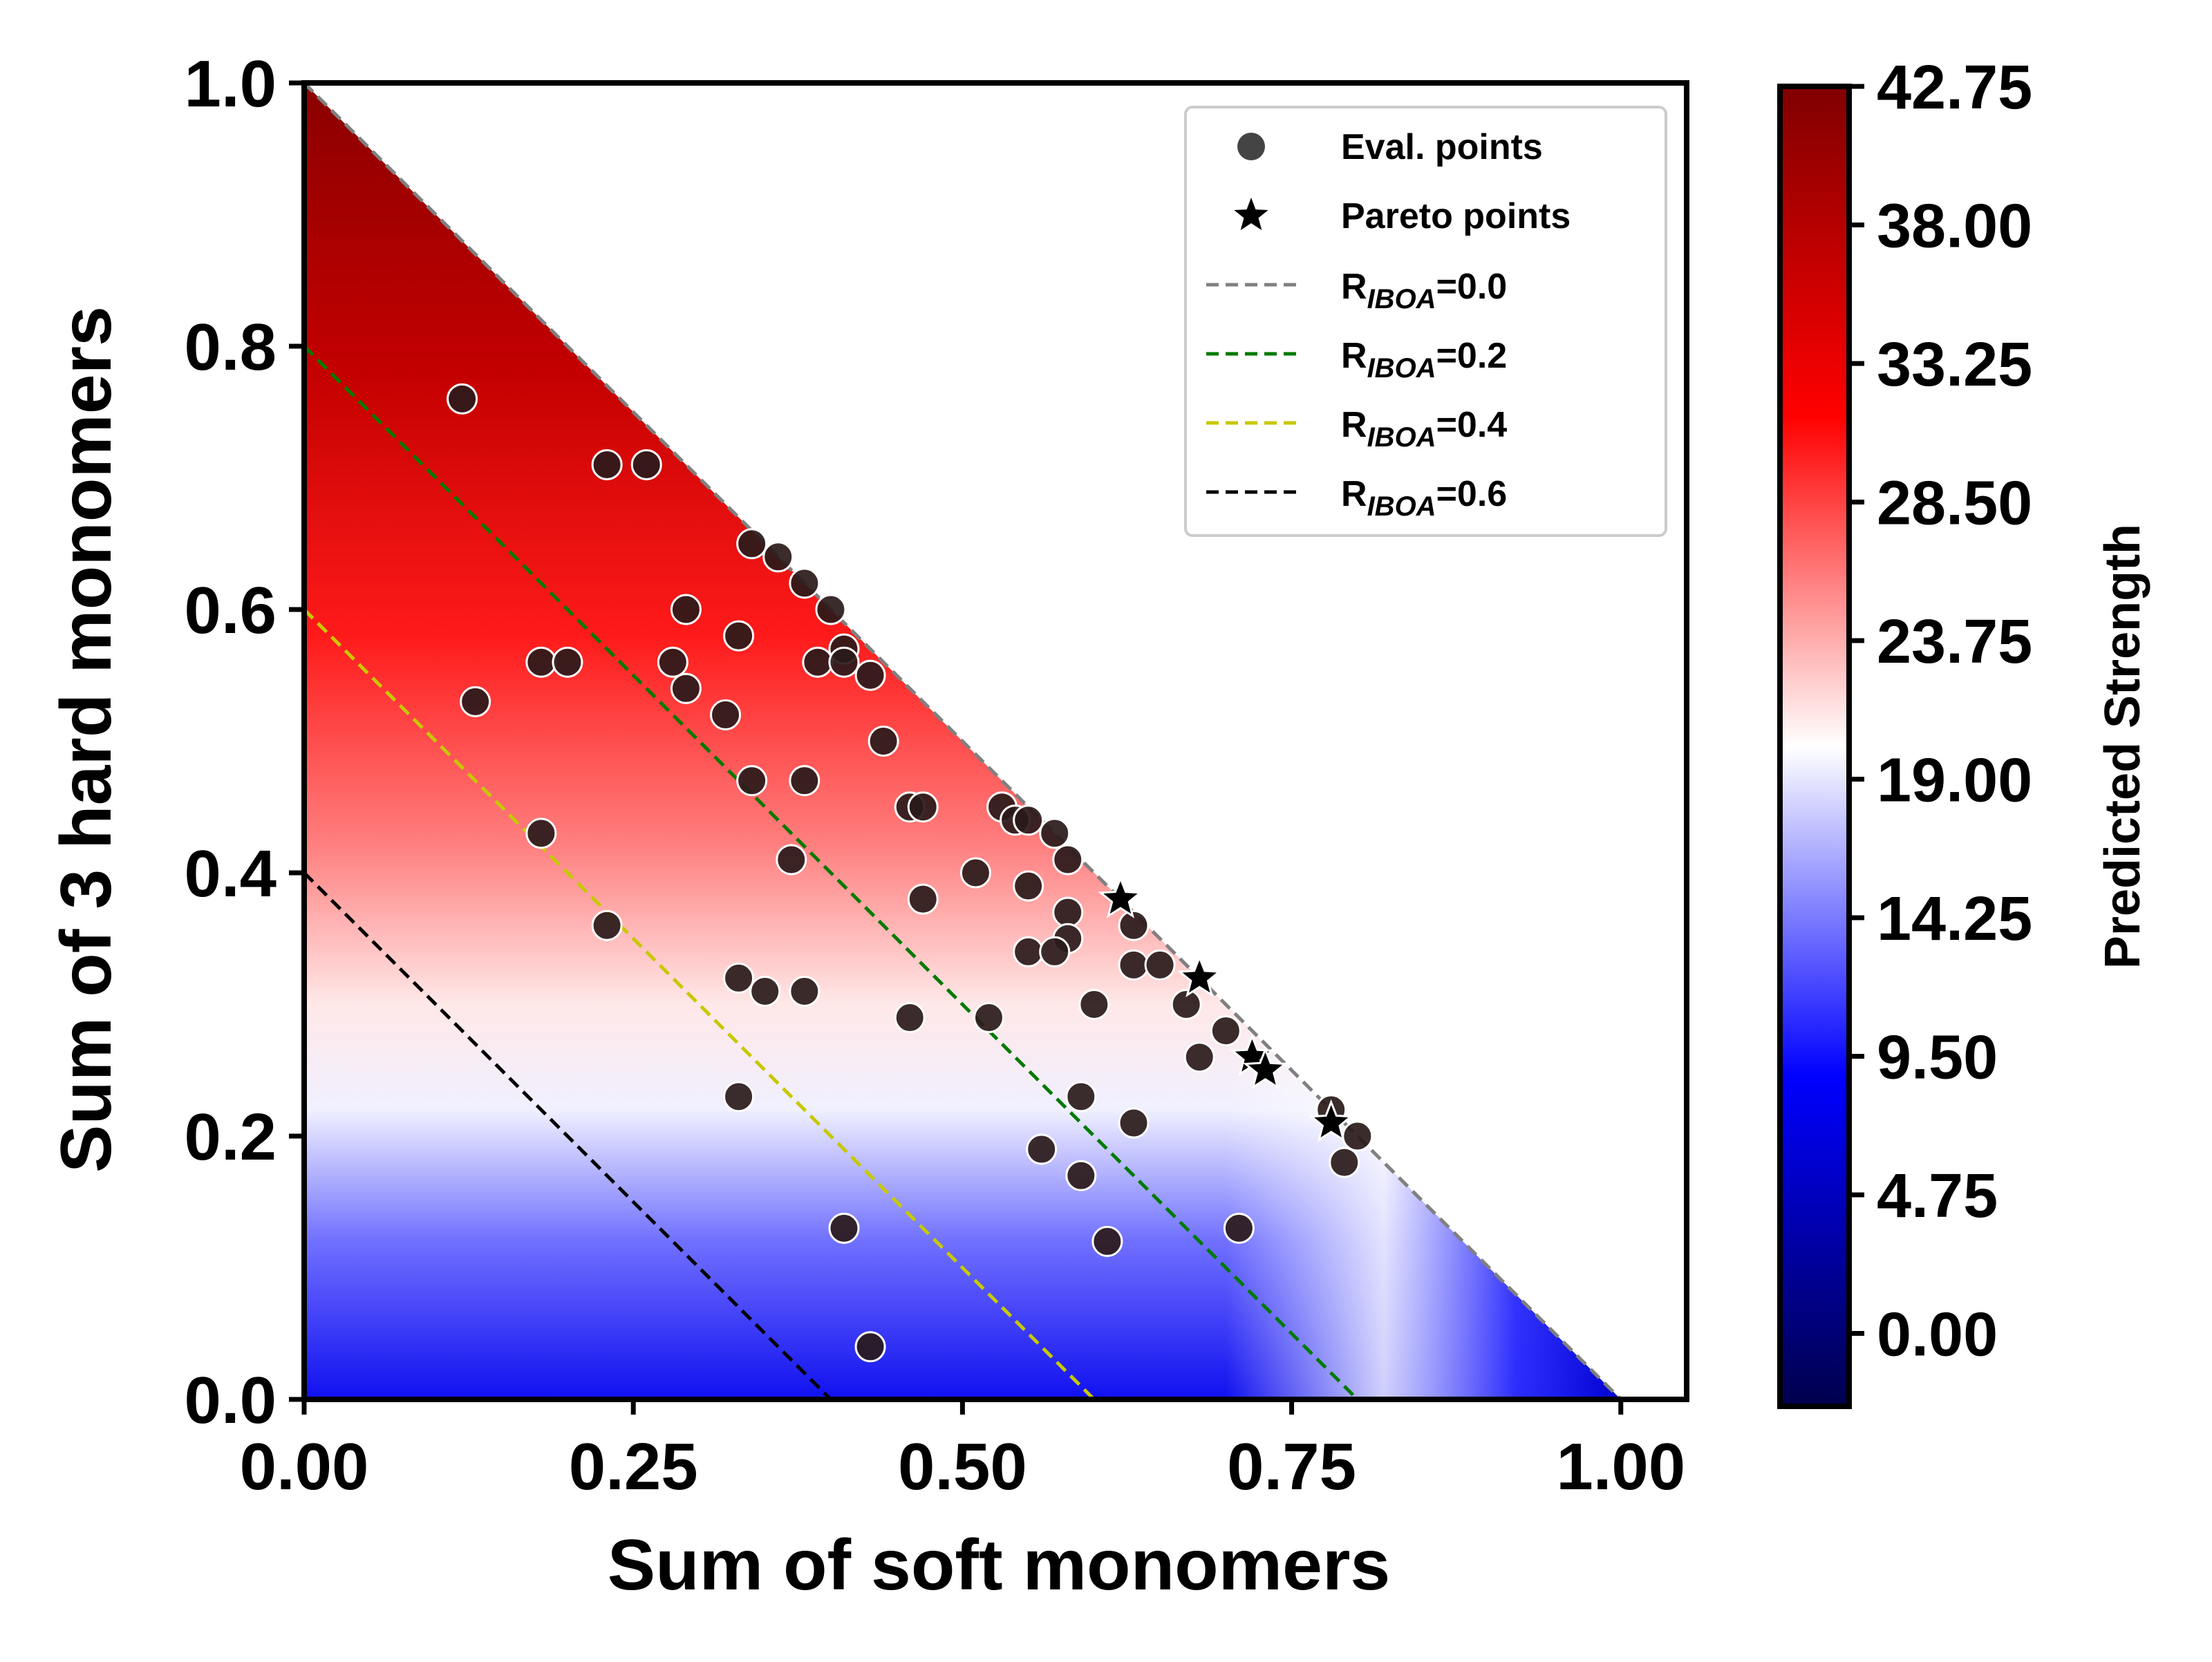 Image resolution: width=2212 pixels, height=1662 pixels. What do you see at coordinates (231, 84) in the screenshot?
I see `y-tick-label-5: 1.0` at bounding box center [231, 84].